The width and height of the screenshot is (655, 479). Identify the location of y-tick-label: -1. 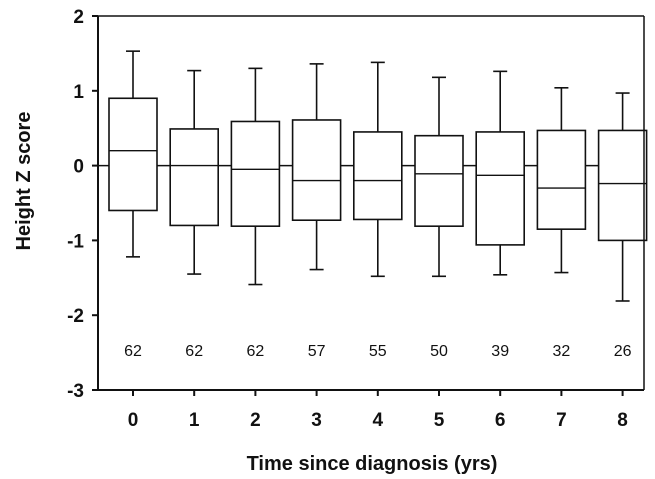
(75, 241).